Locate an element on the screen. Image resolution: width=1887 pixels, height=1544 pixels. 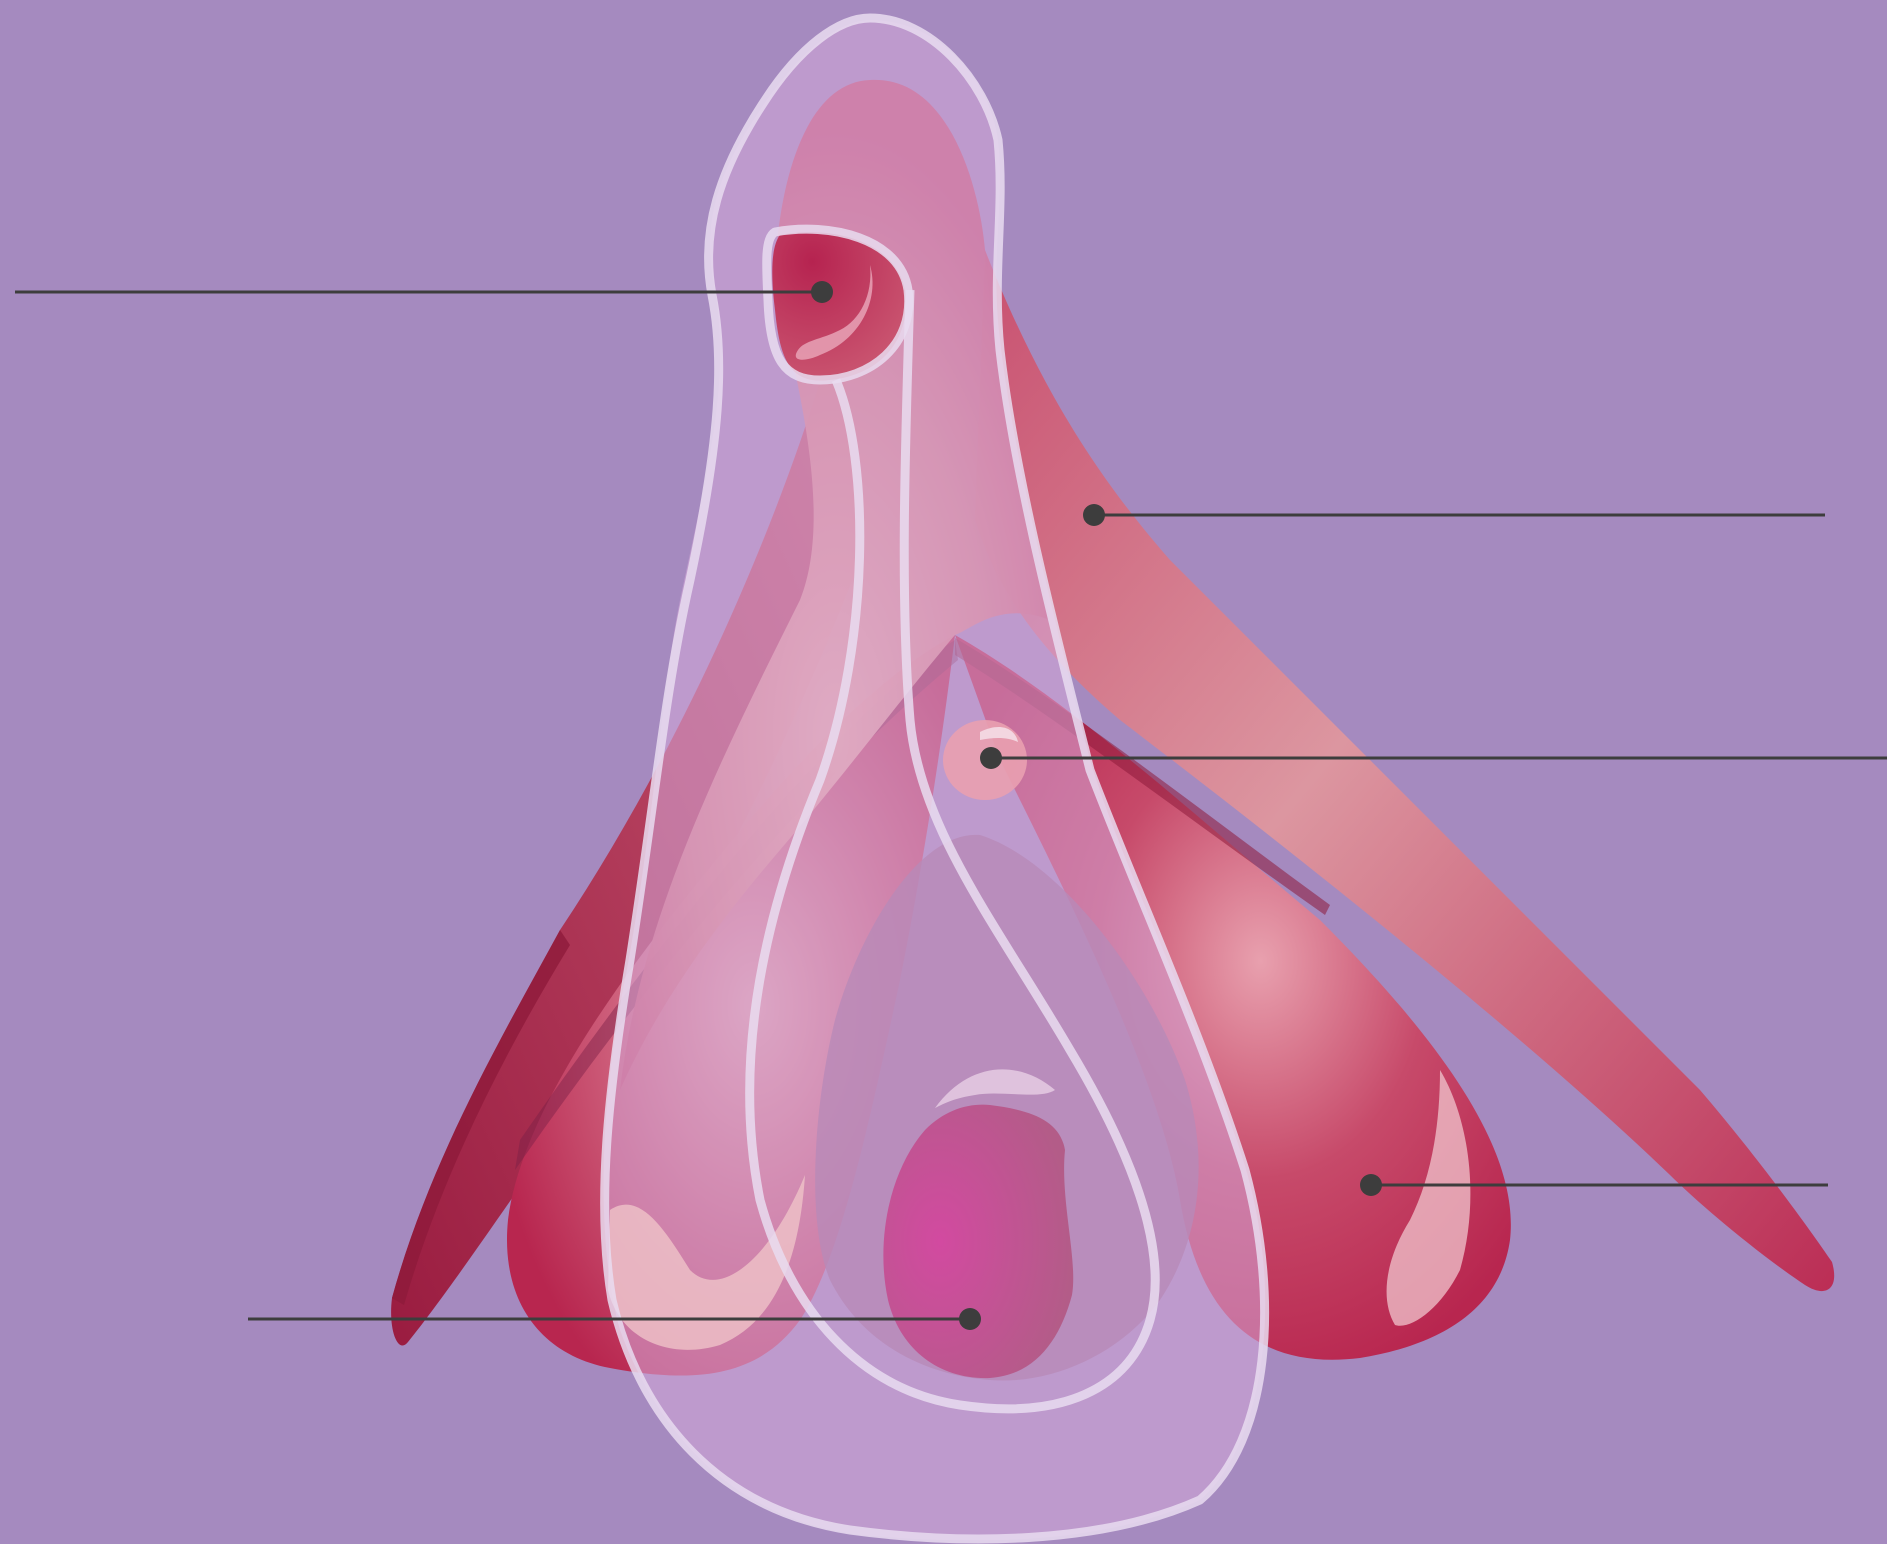
glans-outline is located at coordinates (838, 304).